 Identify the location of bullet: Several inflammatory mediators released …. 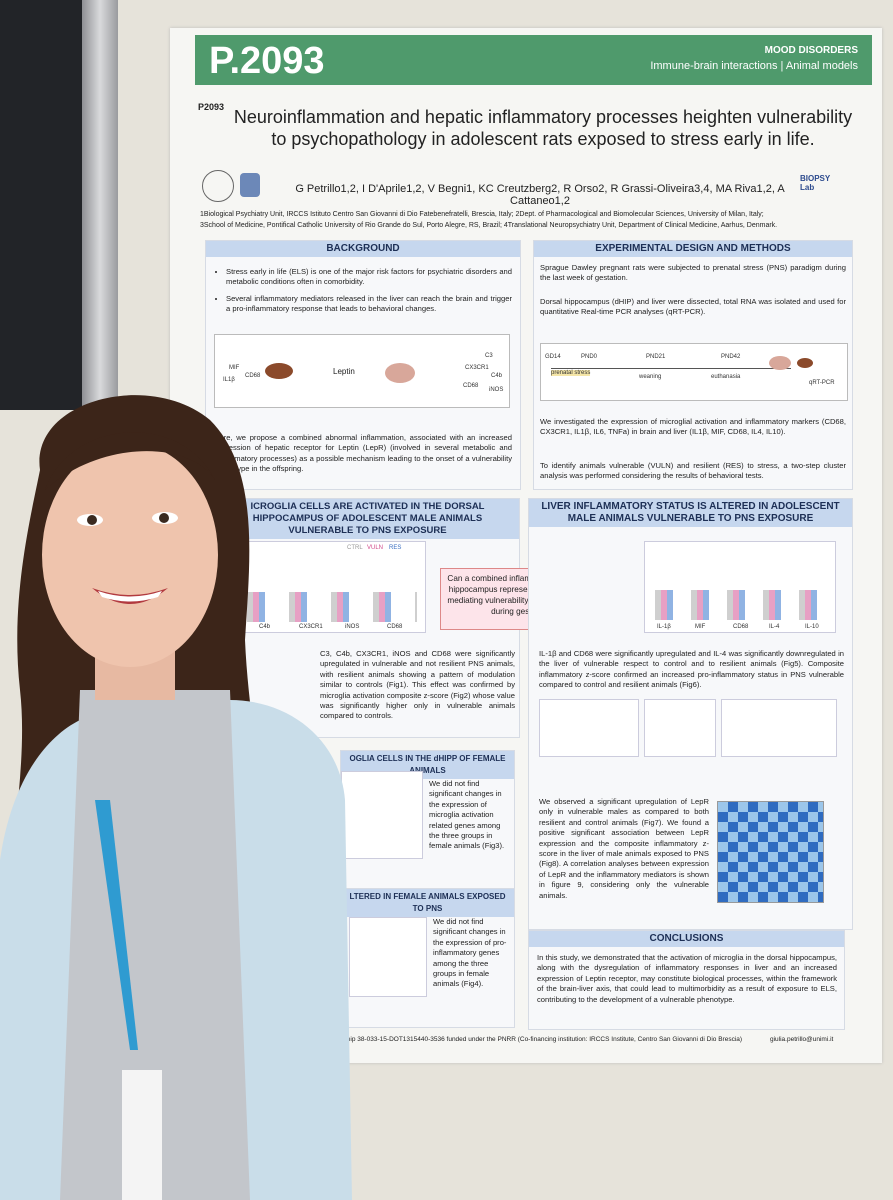
(369, 304).